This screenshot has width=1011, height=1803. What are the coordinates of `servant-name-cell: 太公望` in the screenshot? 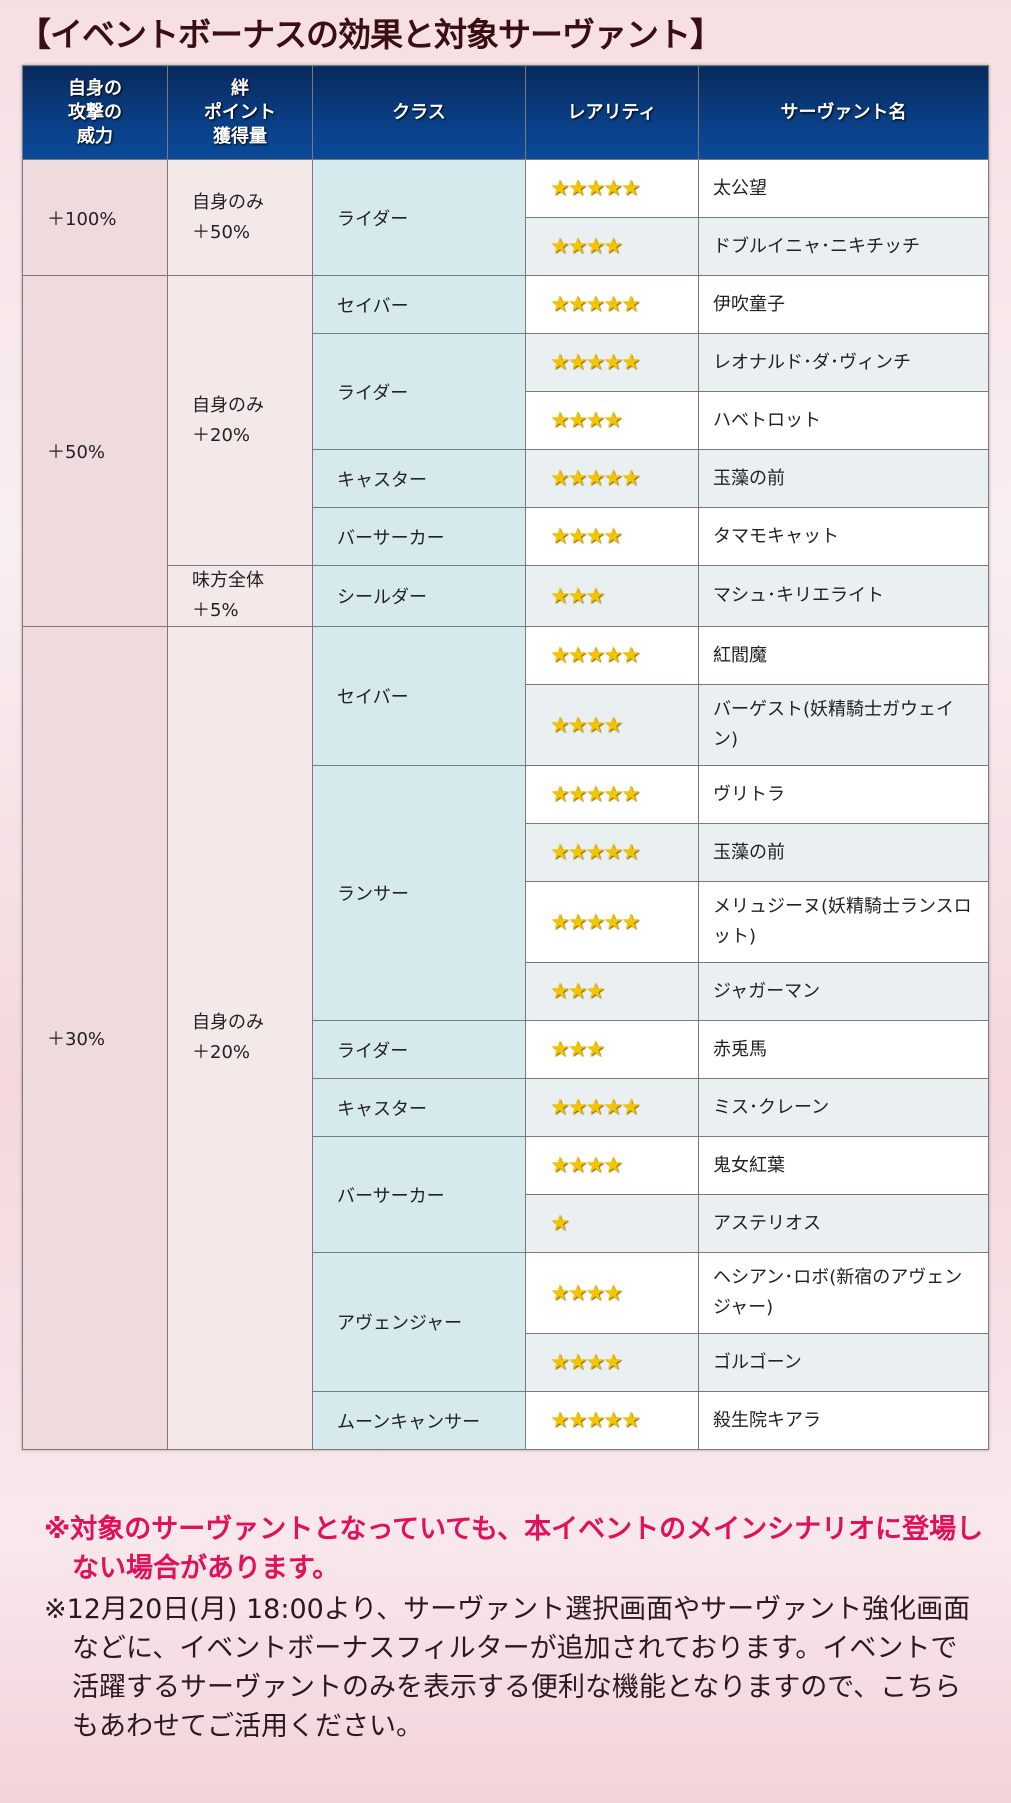 It's located at (843, 188).